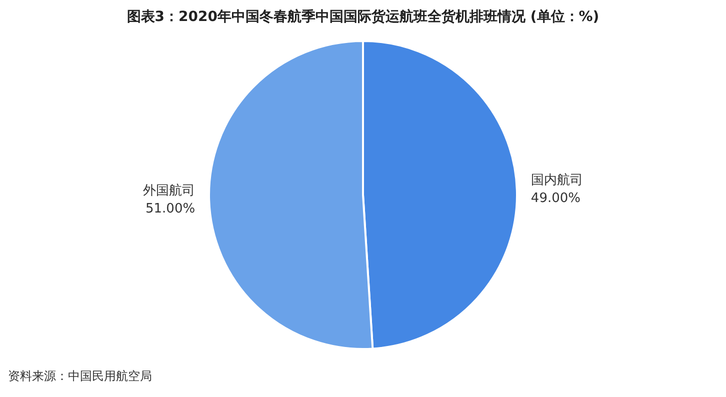 This screenshot has height=397, width=726. I want to click on slice-label: 国内航司, so click(556, 180).